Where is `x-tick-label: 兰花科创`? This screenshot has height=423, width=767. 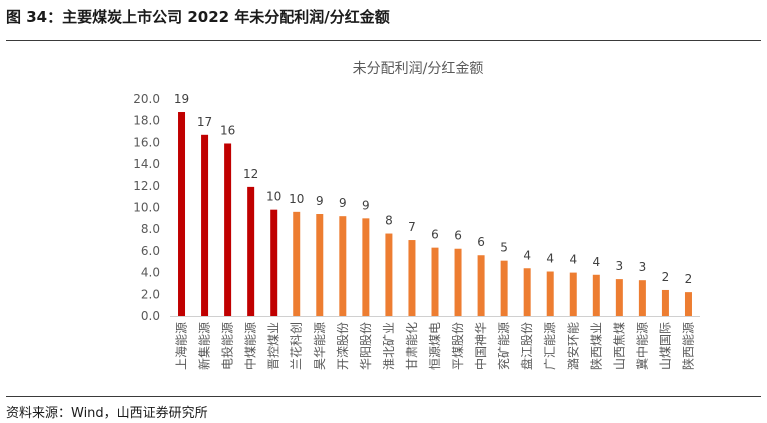 x-tick-label: 兰花科创 is located at coordinates (296, 346).